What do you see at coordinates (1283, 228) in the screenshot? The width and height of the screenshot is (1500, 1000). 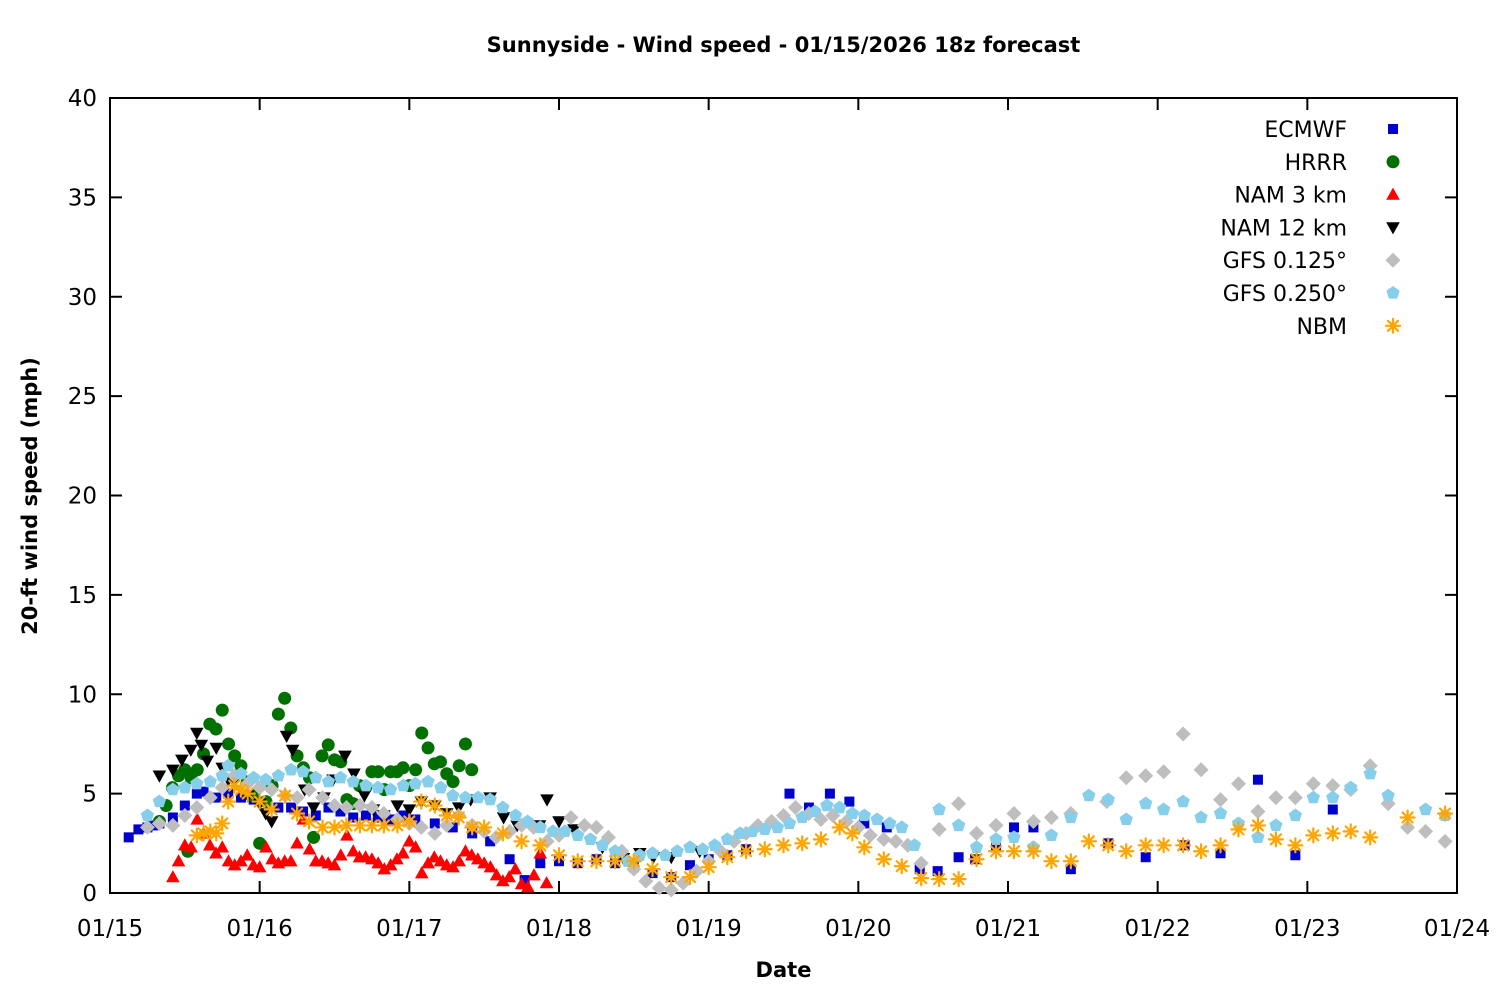 I see `legend-label: NAM 12 km` at bounding box center [1283, 228].